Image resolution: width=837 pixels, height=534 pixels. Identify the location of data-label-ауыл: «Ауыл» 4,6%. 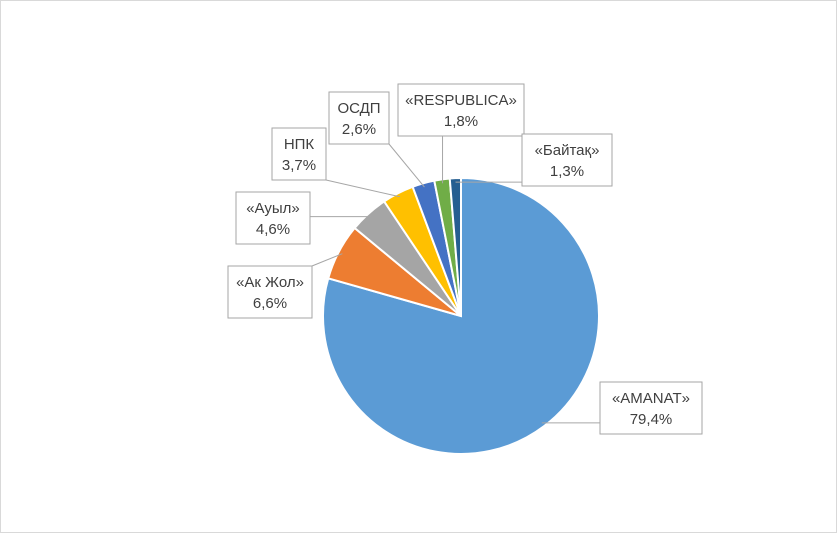
(273, 218).